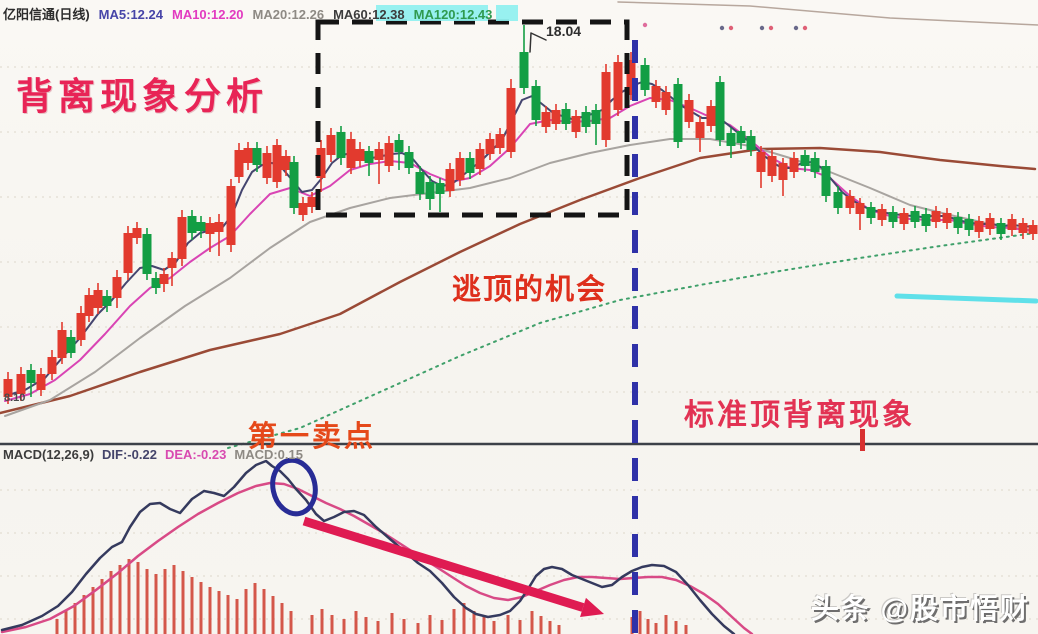 The width and height of the screenshot is (1038, 634). I want to click on dif-value: DIF:-0.22, so click(129, 454).